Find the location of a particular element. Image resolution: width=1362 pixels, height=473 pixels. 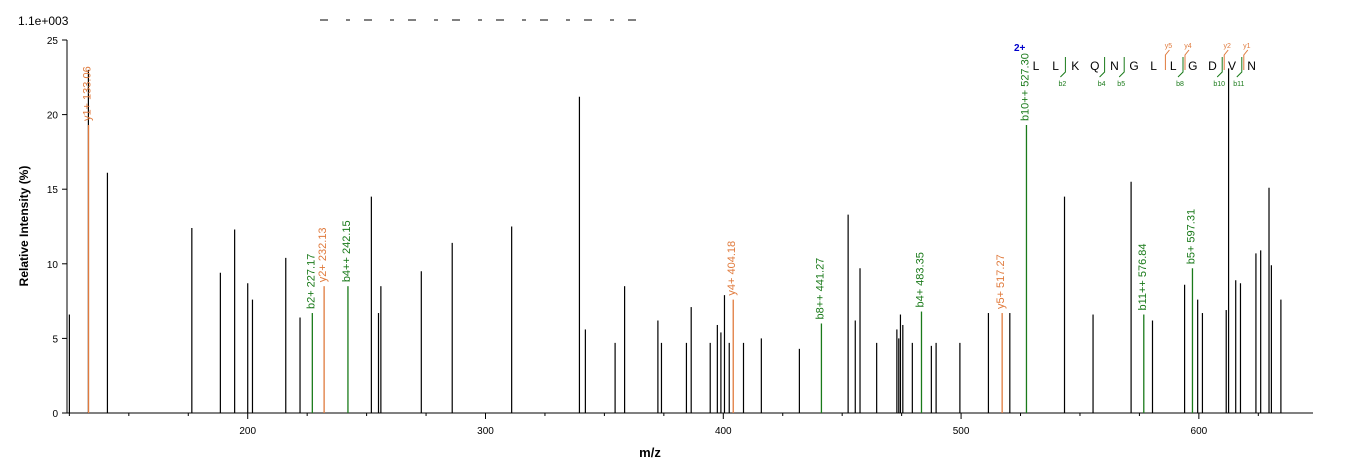

b-ion-label: b5 is located at coordinates (1121, 84).